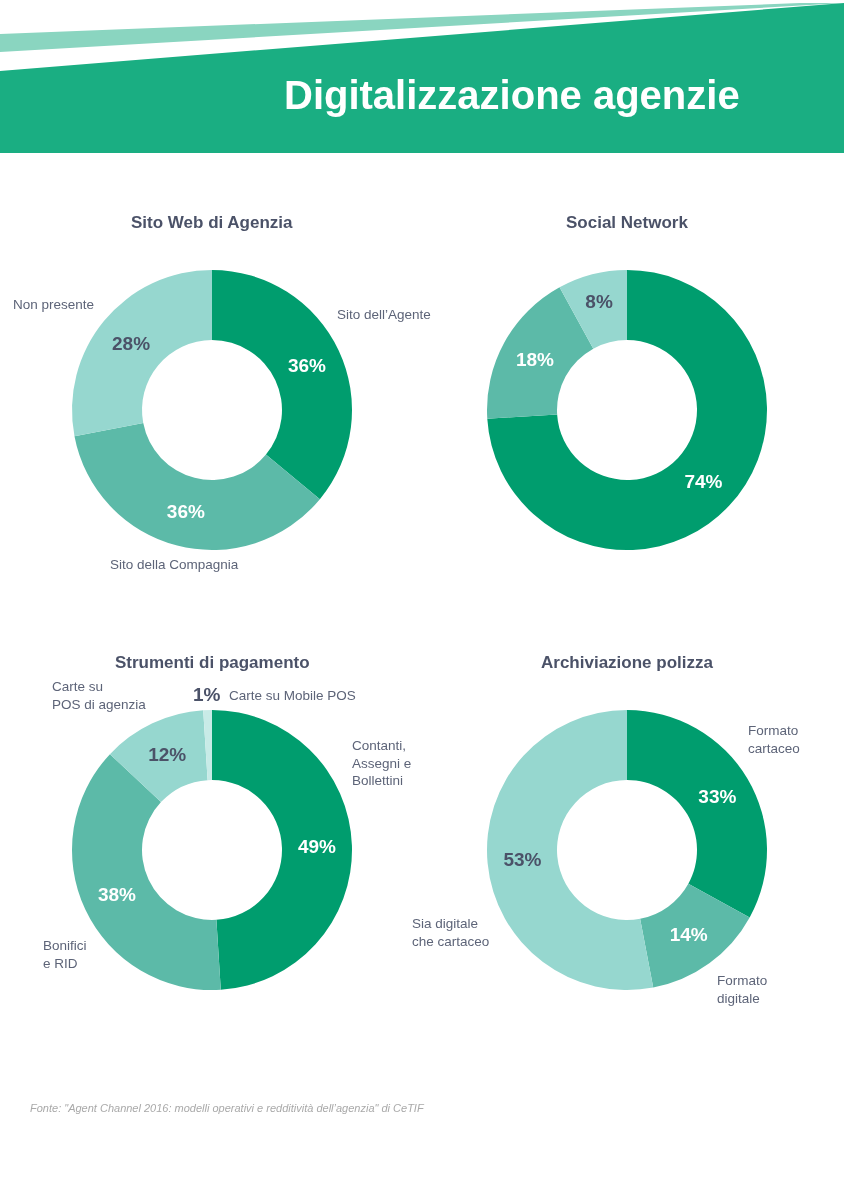 This screenshot has height=1200, width=844. I want to click on data-label: 33%, so click(717, 797).